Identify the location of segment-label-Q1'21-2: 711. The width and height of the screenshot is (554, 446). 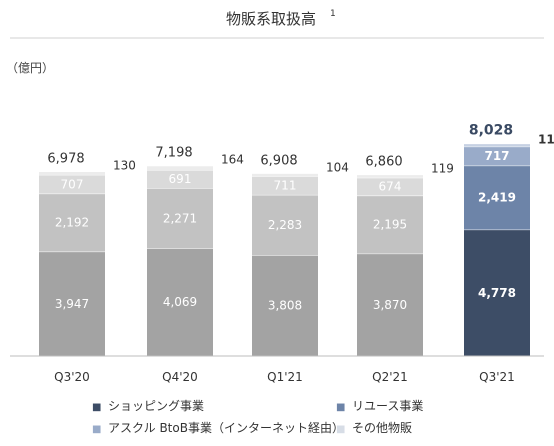
(285, 185).